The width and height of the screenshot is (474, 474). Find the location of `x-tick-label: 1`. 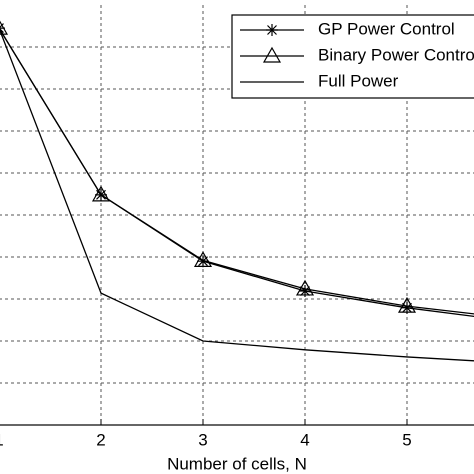

x-tick-label: 1 is located at coordinates (2, 439).